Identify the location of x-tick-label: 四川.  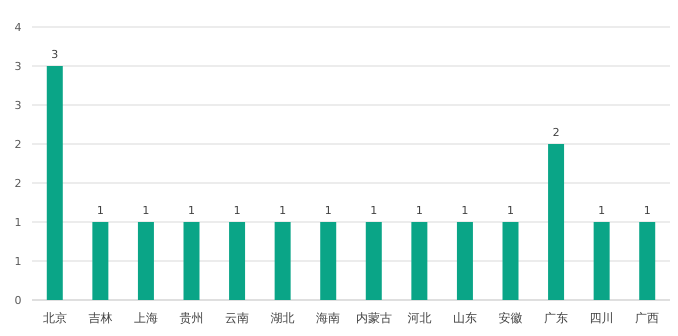
(602, 318).